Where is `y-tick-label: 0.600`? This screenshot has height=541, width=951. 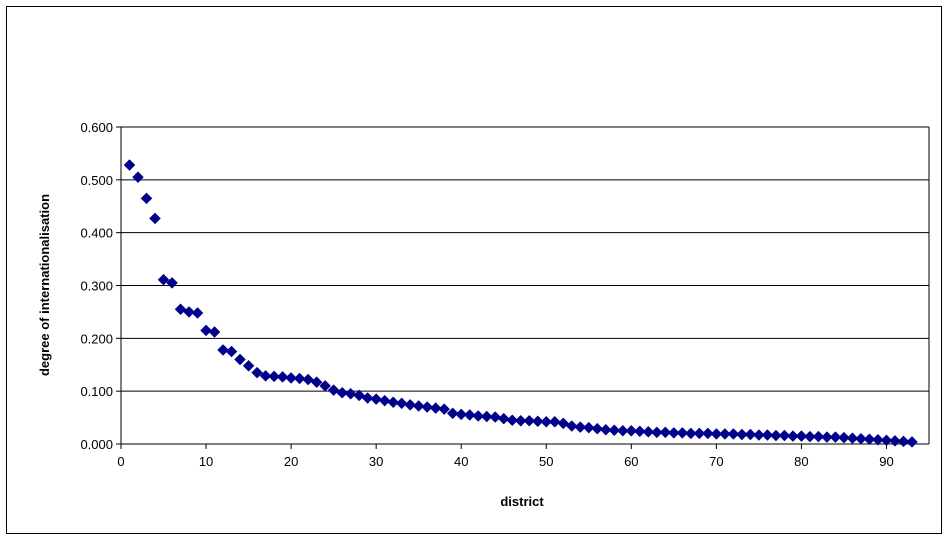
y-tick-label: 0.600 is located at coordinates (96, 127).